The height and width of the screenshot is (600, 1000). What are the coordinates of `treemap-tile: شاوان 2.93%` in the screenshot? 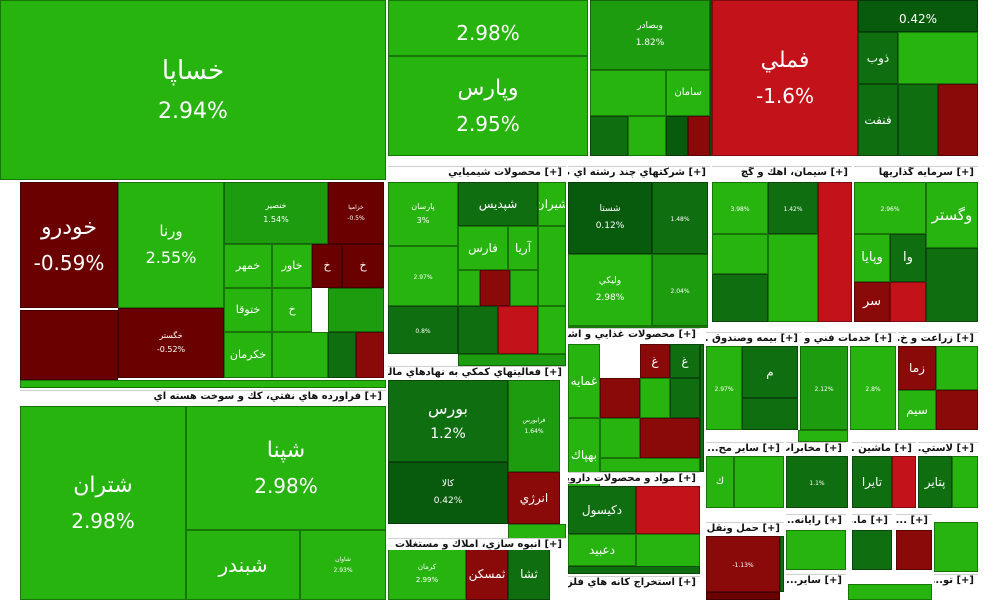 It's located at (343, 565).